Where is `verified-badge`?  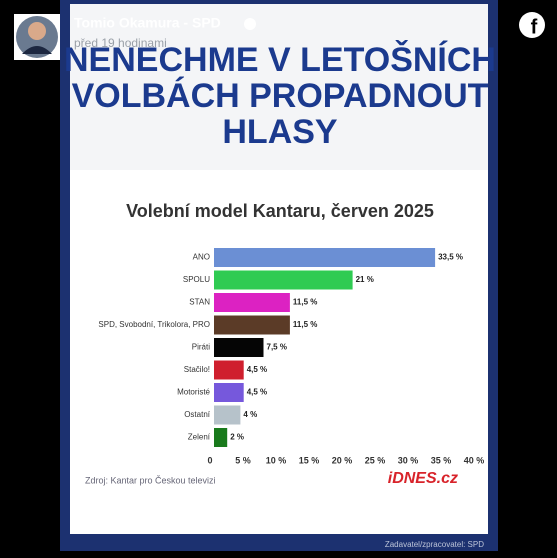
verified-badge is located at coordinates (250, 24).